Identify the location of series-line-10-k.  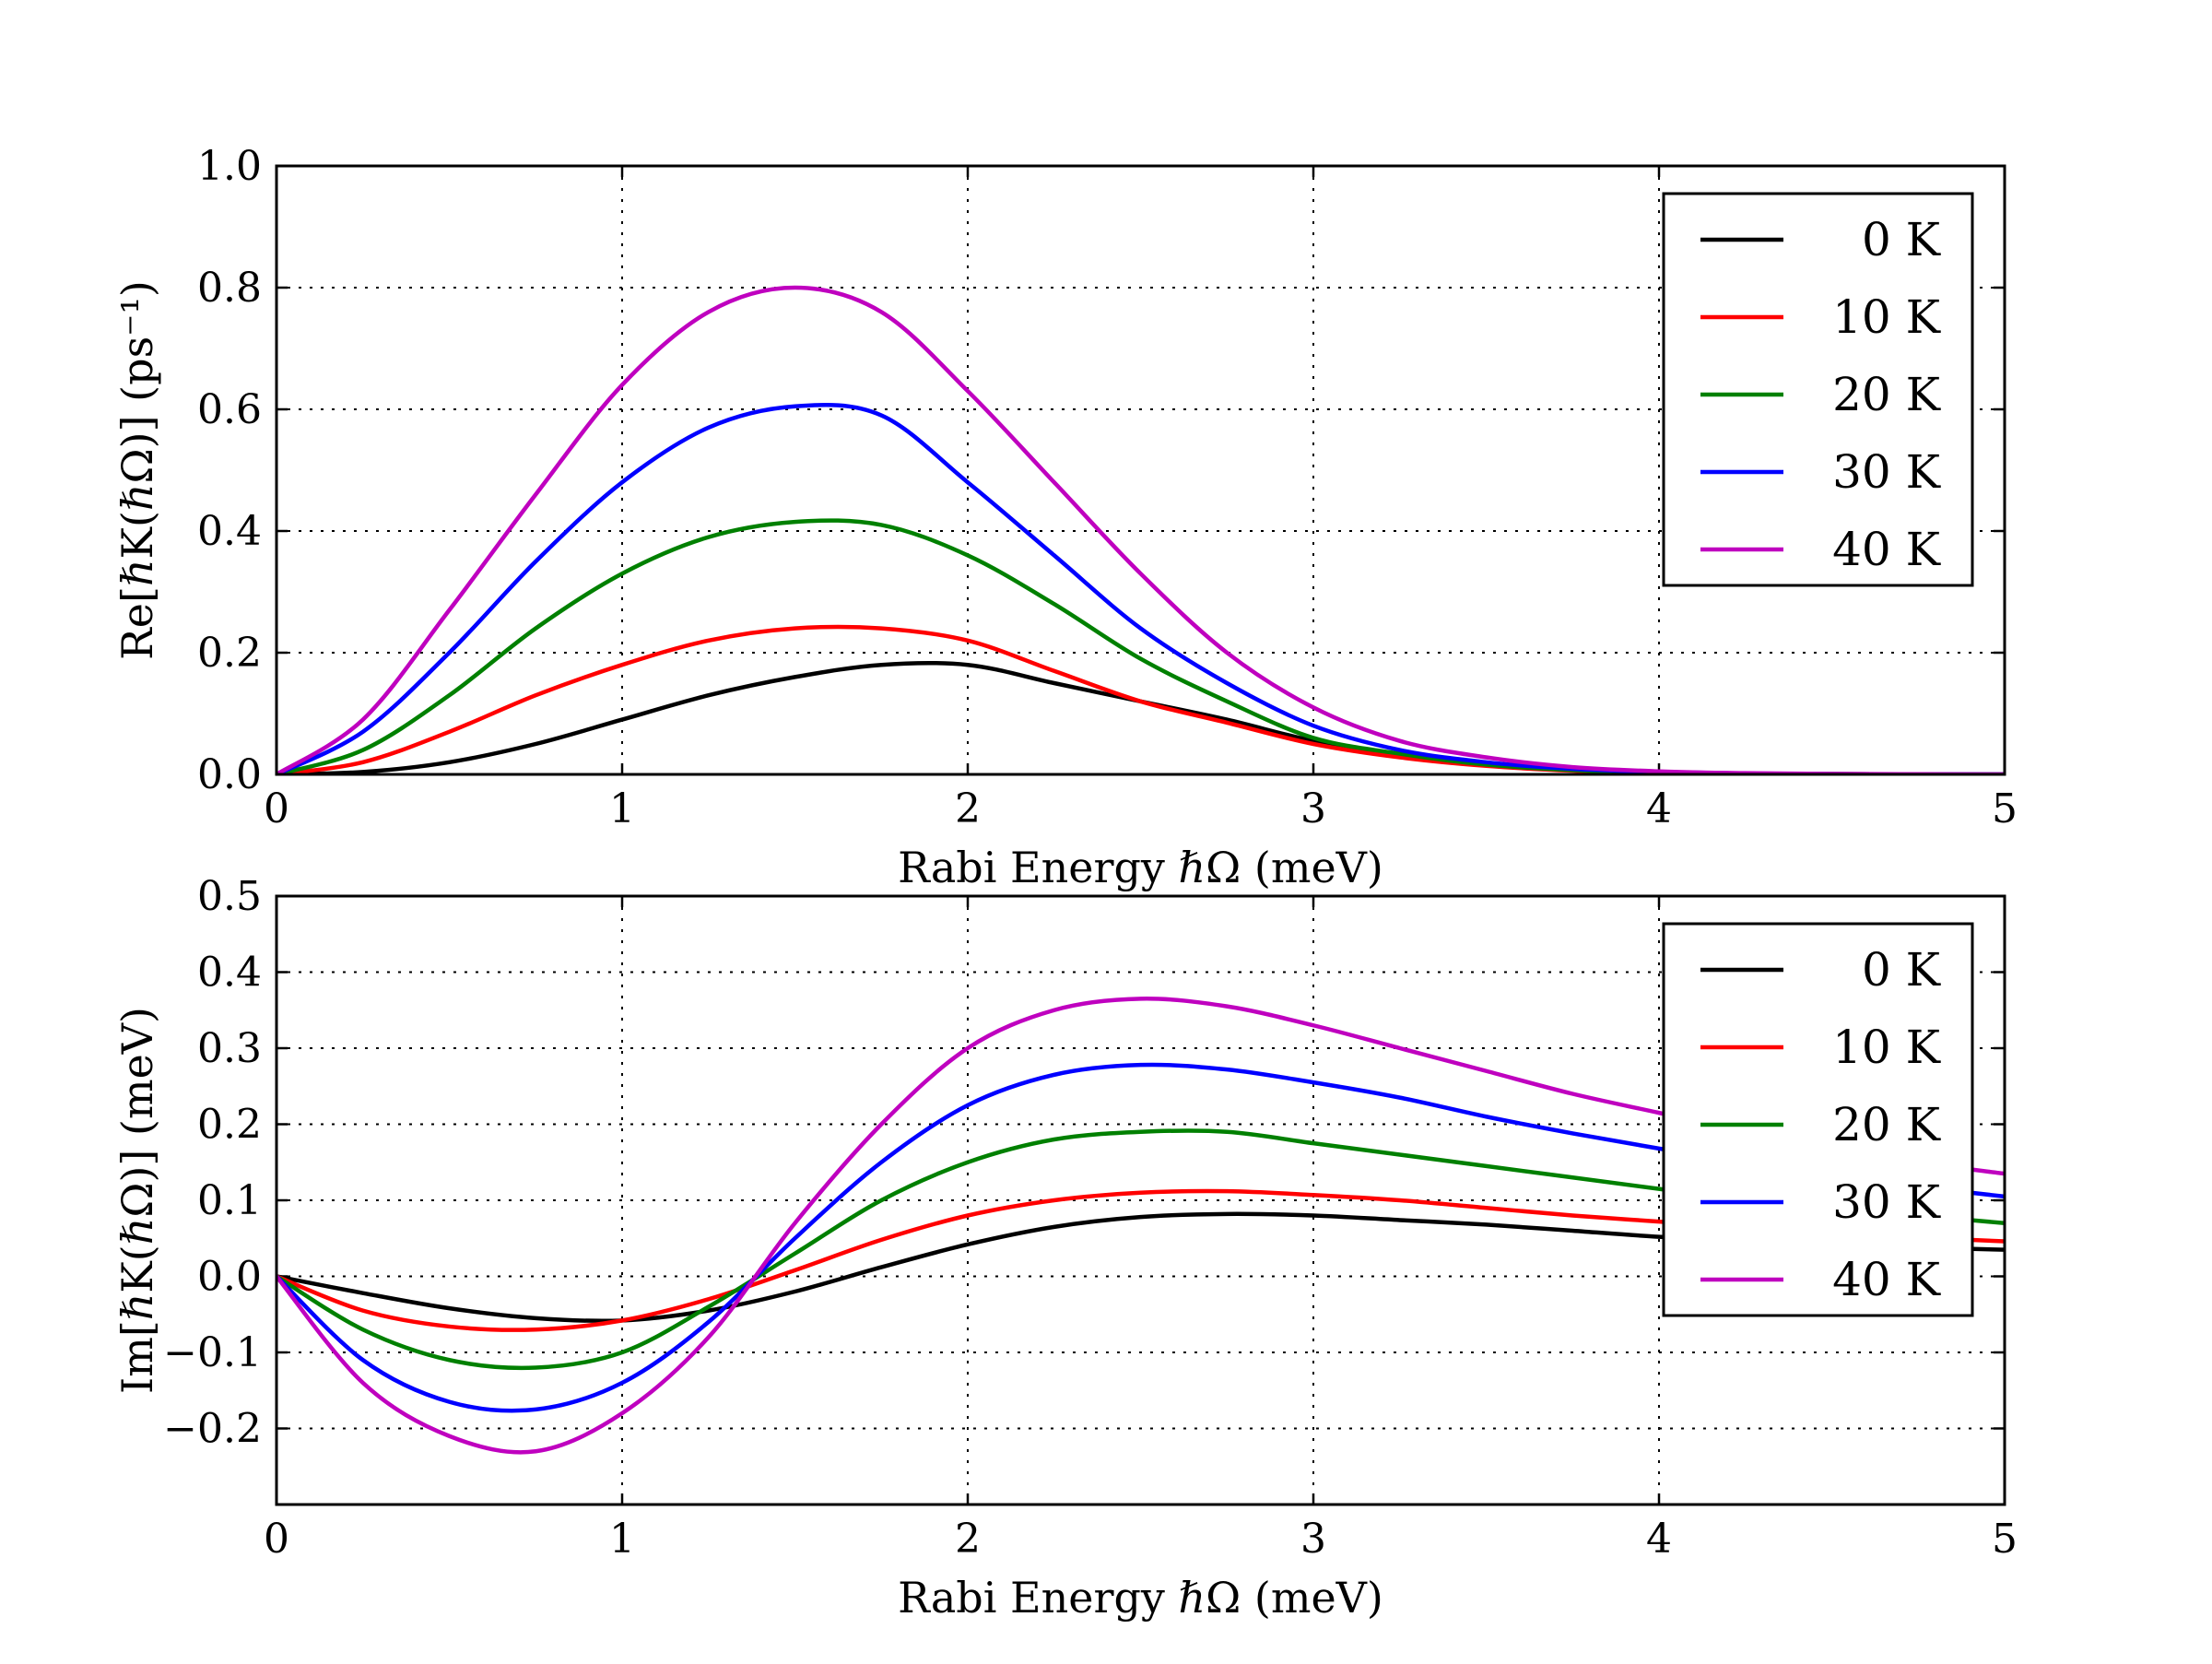
(1140, 699).